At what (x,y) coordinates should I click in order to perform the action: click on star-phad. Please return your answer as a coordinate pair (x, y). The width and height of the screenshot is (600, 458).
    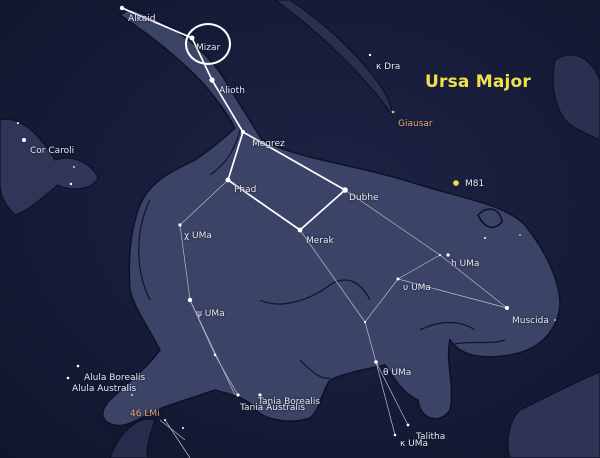
    Looking at the image, I should click on (228, 180).